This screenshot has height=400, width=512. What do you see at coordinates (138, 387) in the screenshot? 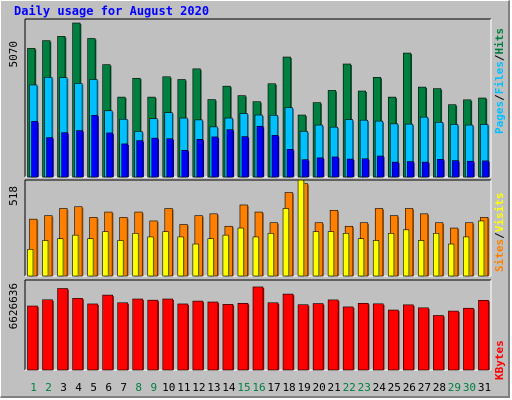
I see `day-label: 8` at bounding box center [138, 387].